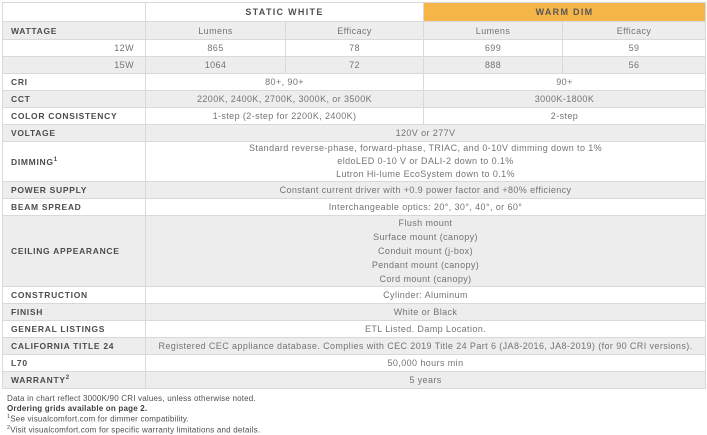 This screenshot has height=435, width=707. I want to click on table-row-warranty: WARRANTY2 5 years, so click(354, 380).